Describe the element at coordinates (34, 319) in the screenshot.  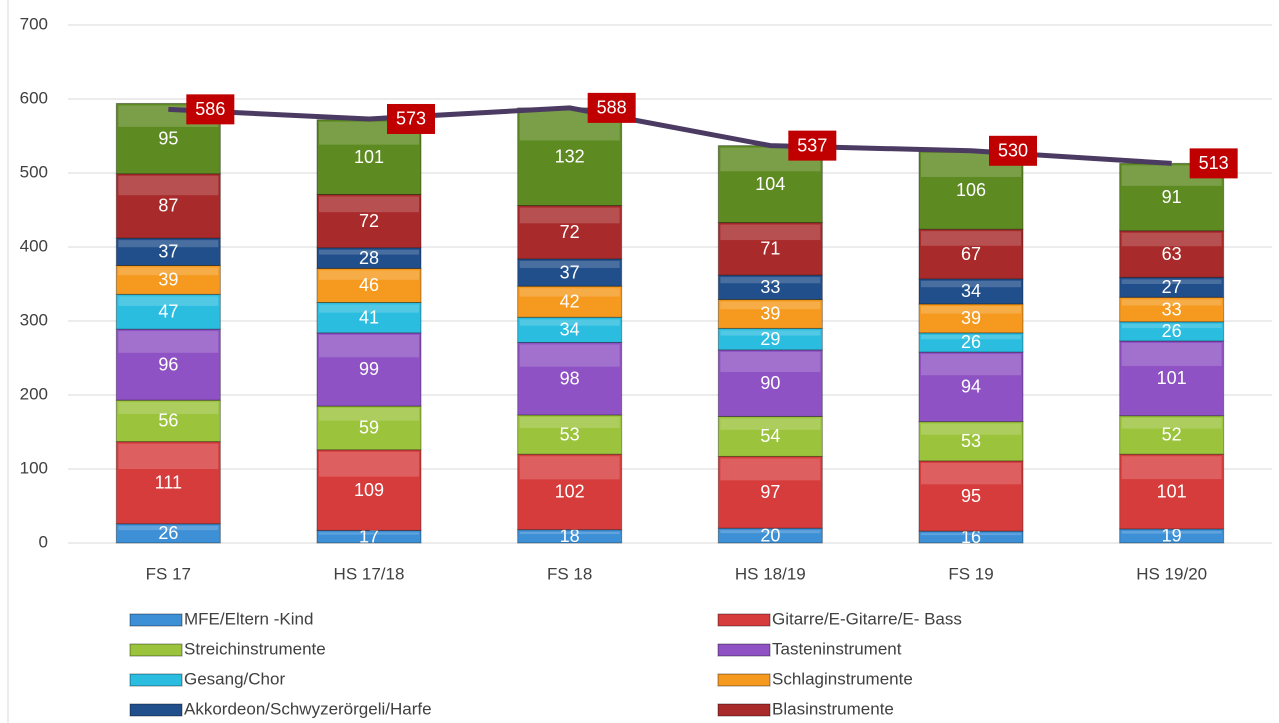
I see `y-tick-label: 300` at that location.